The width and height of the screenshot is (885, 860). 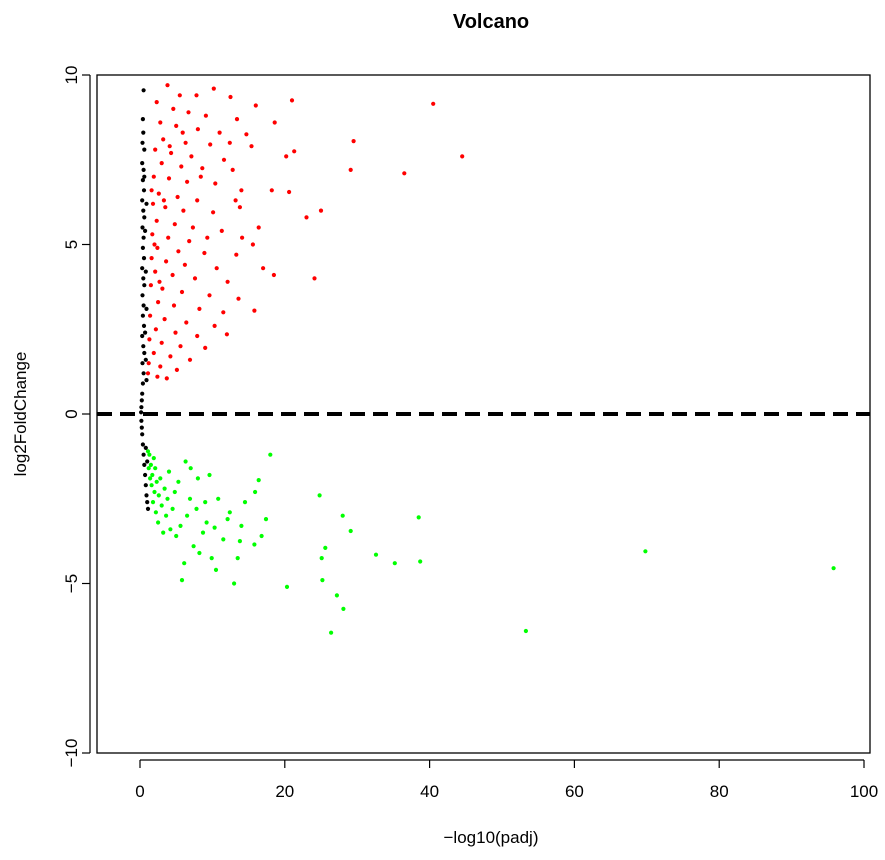 What do you see at coordinates (719, 791) in the screenshot?
I see `x-tick-label: 80` at bounding box center [719, 791].